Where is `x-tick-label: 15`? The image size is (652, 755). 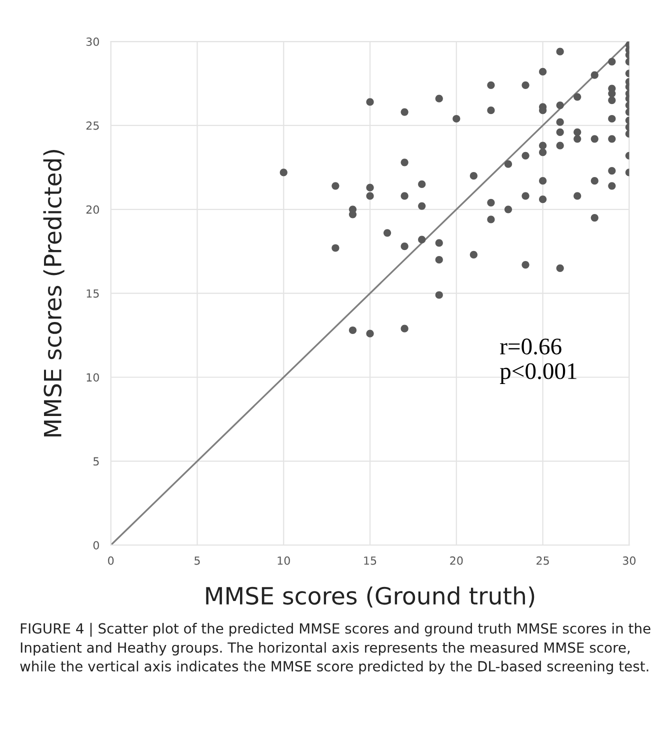 x-tick-label: 15 is located at coordinates (370, 560).